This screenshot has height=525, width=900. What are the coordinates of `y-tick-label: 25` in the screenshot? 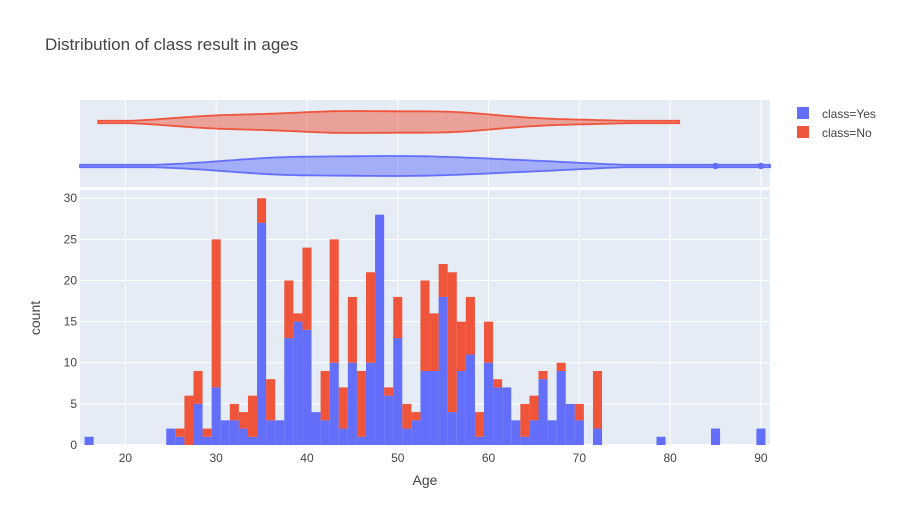 It's located at (71, 239).